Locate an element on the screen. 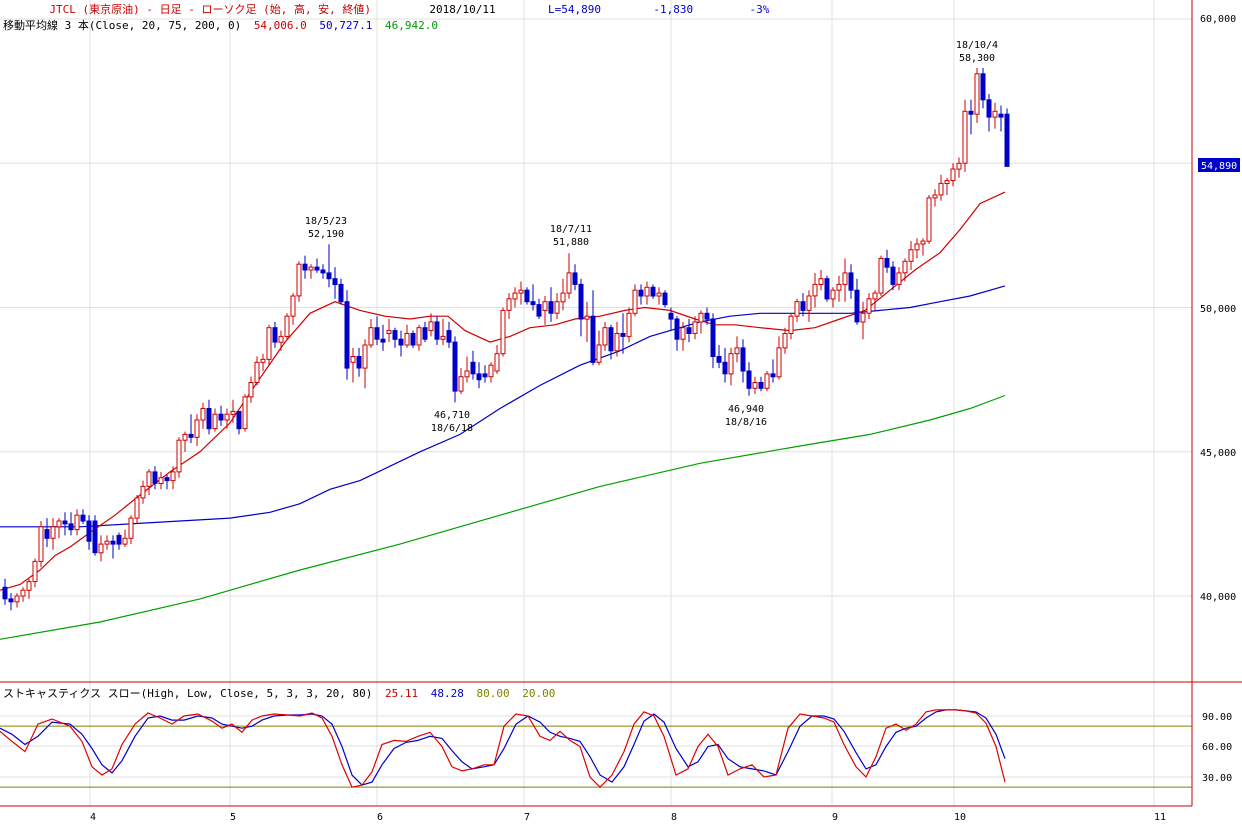  annotation-value: 51,880 is located at coordinates (571, 242).